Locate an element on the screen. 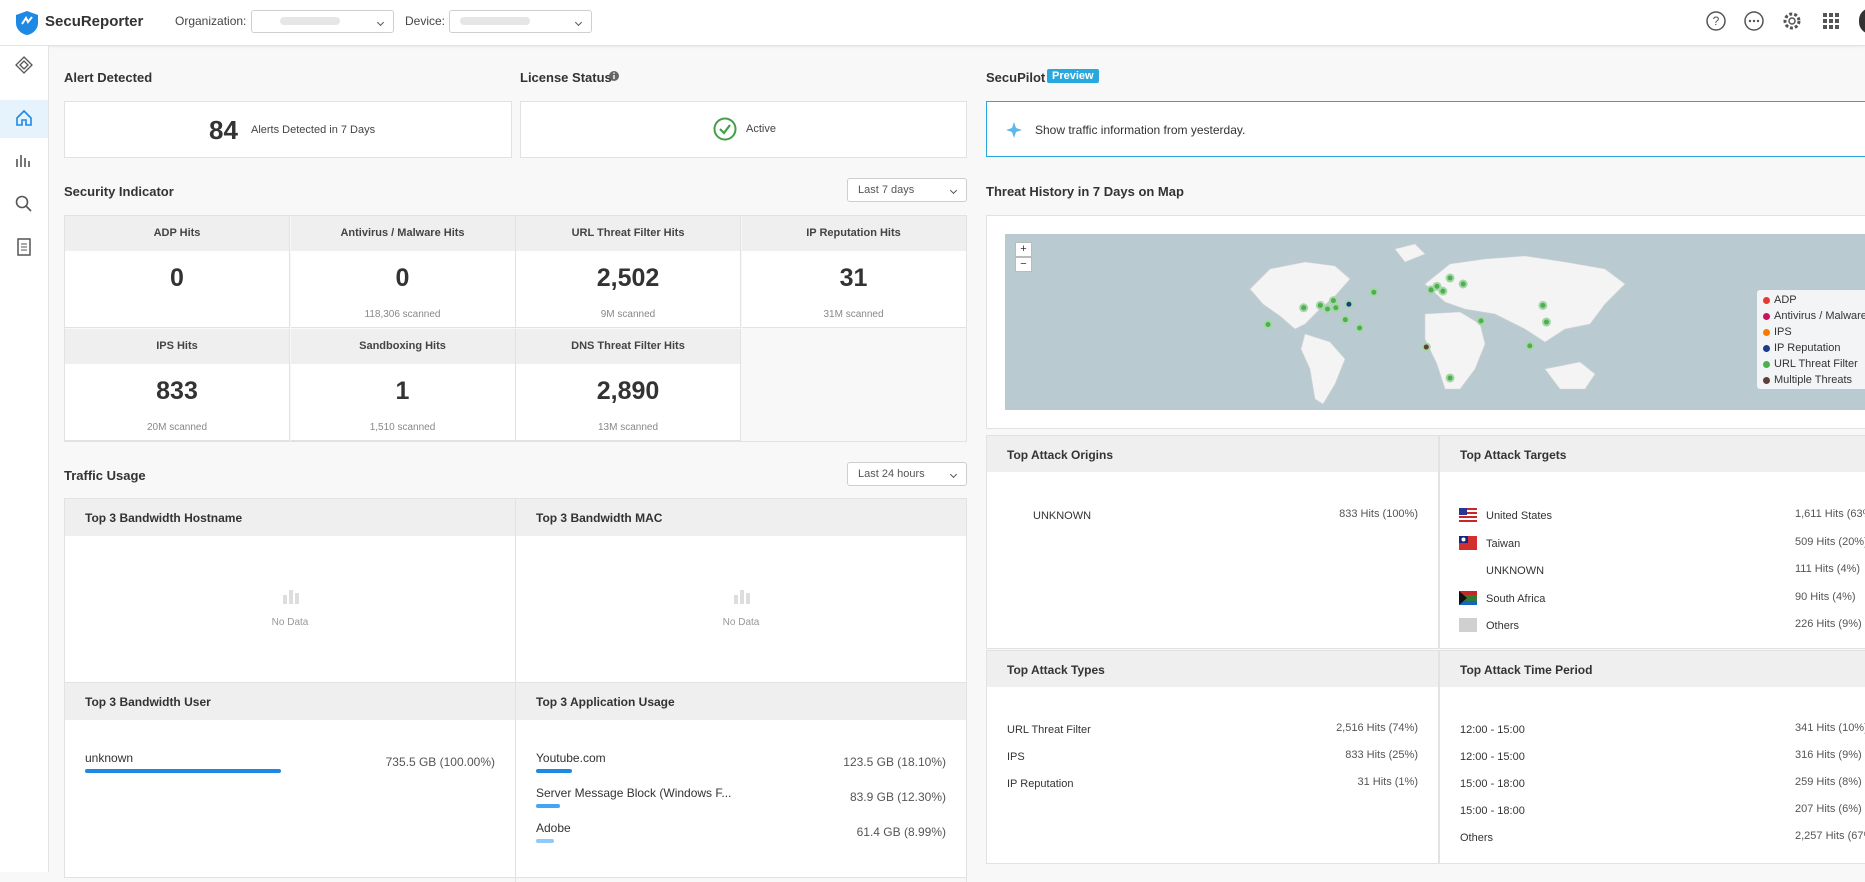 Image resolution: width=1865 pixels, height=882 pixels. sparkle-icon is located at coordinates (1014, 130).